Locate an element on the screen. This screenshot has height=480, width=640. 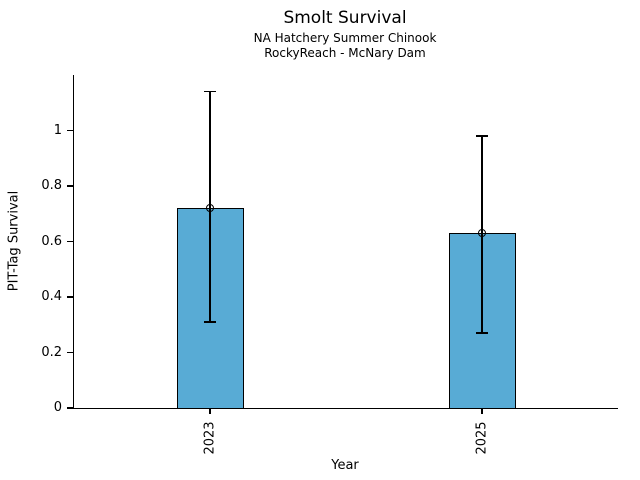
chart-subtitle-line2: RockyReach - McNary Dam is located at coordinates (345, 53).